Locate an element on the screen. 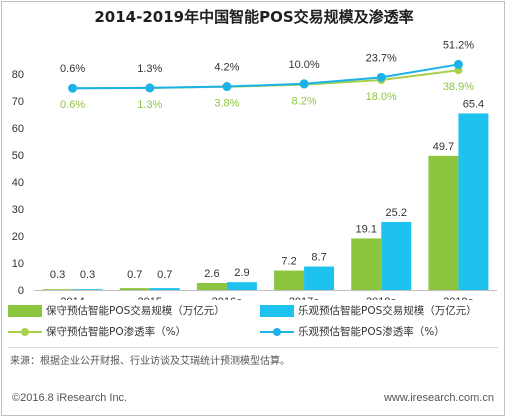 The height and width of the screenshot is (419, 508). bar-value-label-optimistic: 25.2 is located at coordinates (396, 213).